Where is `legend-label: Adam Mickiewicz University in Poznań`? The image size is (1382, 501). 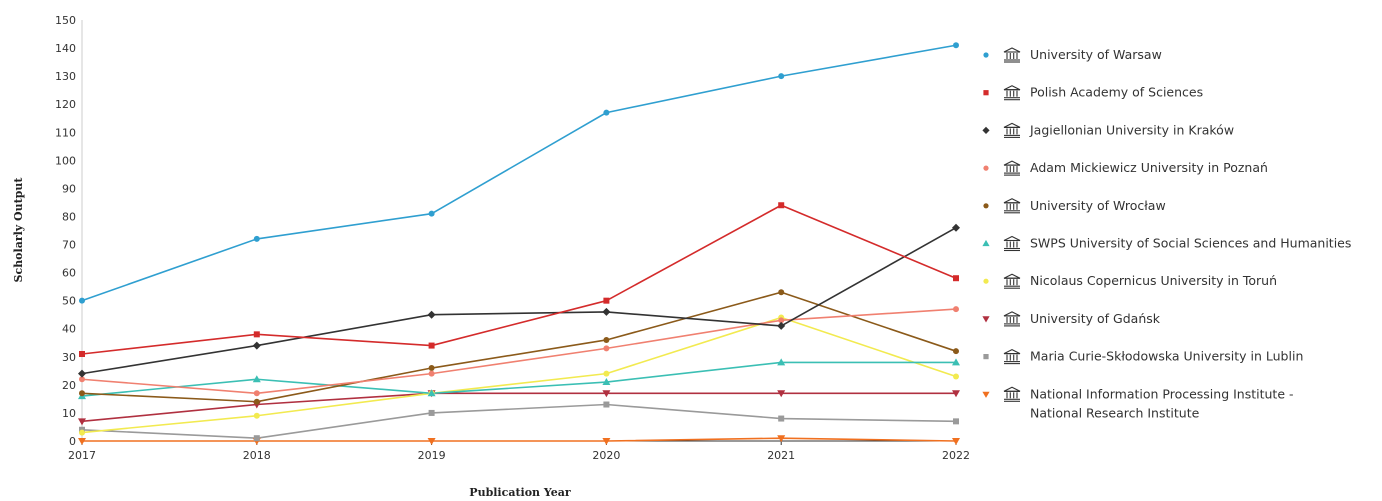
legend-label: Adam Mickiewicz University in Poznań is located at coordinates (1149, 167).